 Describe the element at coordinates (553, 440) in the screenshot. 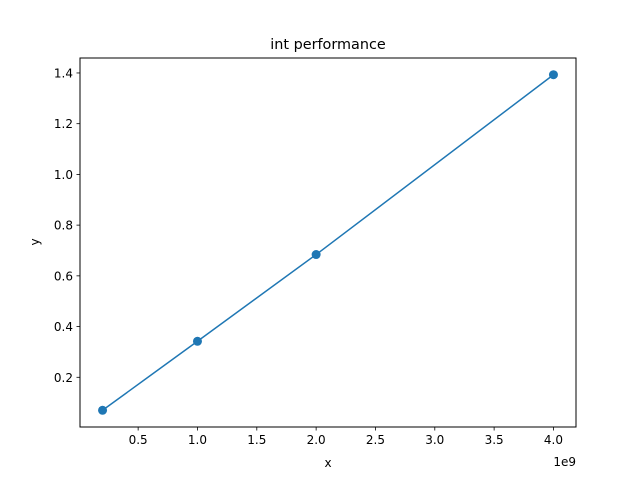

I see `x-tick-label: 4.0` at that location.